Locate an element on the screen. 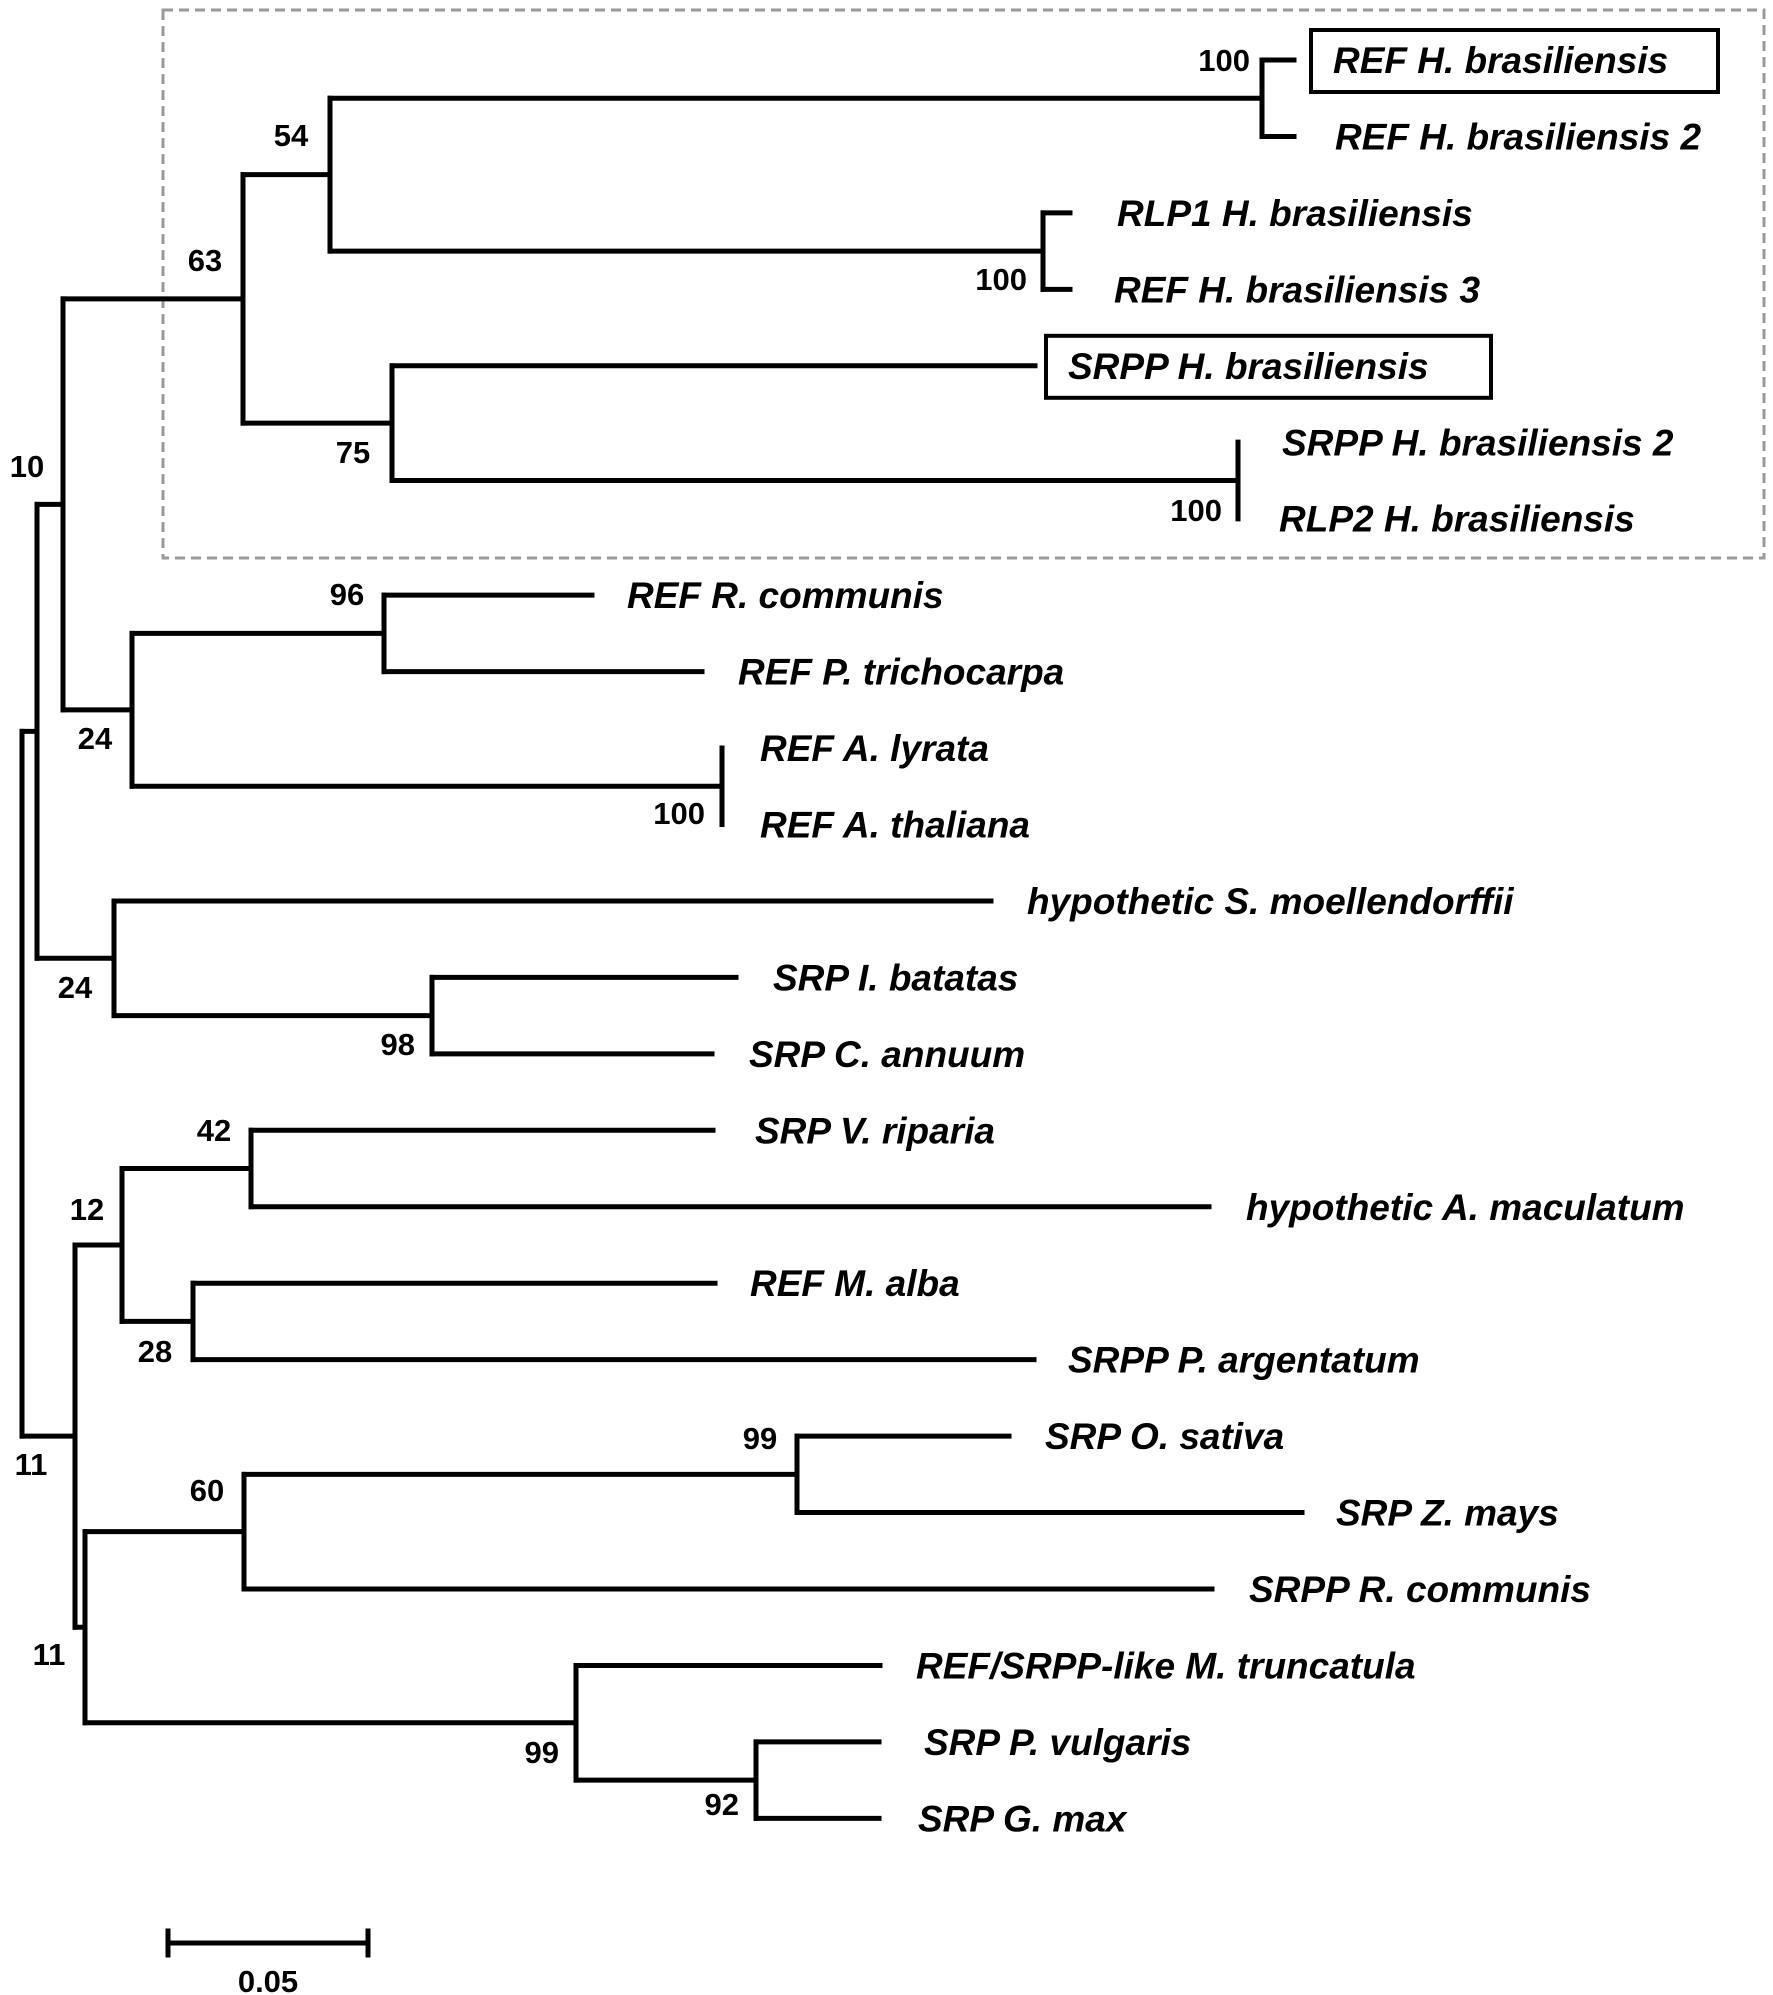 The image size is (1773, 1995). highlight-box-srpp-h-brasiliensis is located at coordinates (1268, 366).